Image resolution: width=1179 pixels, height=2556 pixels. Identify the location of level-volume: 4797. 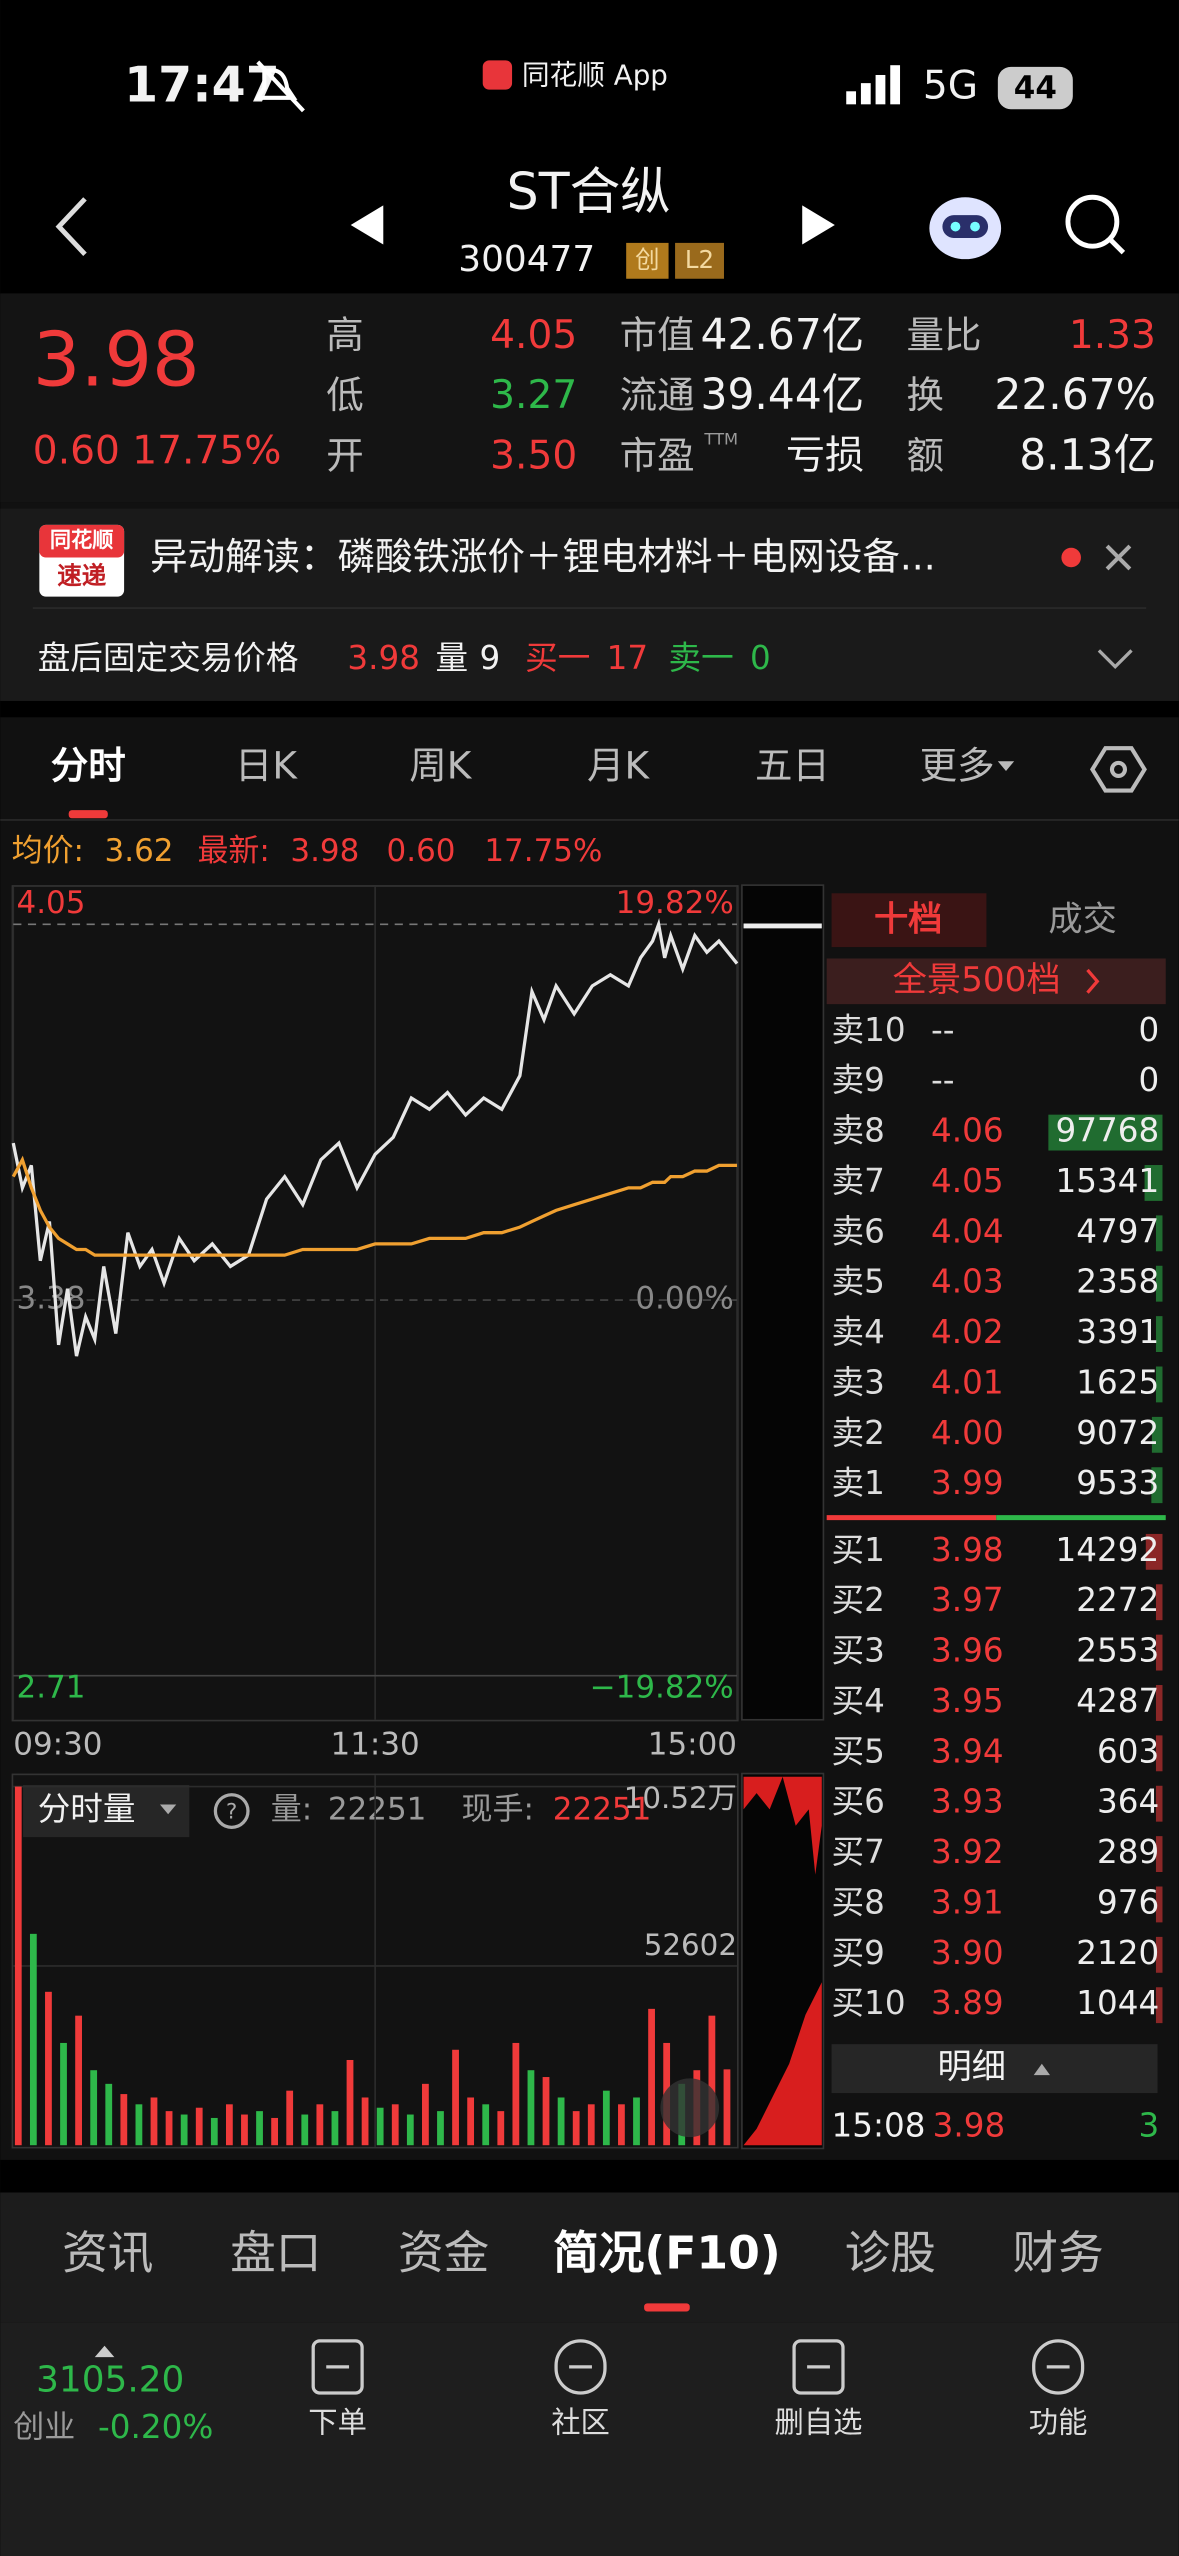
(1117, 1231).